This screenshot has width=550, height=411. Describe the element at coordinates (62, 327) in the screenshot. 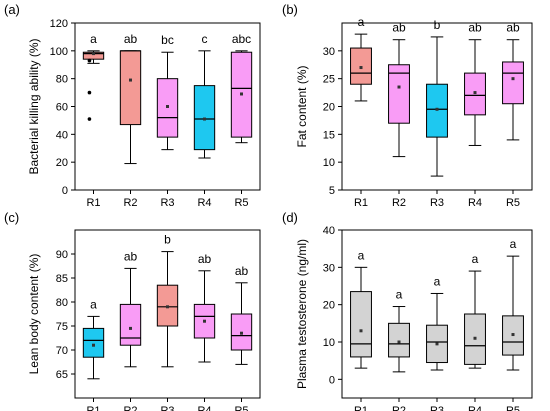

I see `y-tick-label: 75` at that location.